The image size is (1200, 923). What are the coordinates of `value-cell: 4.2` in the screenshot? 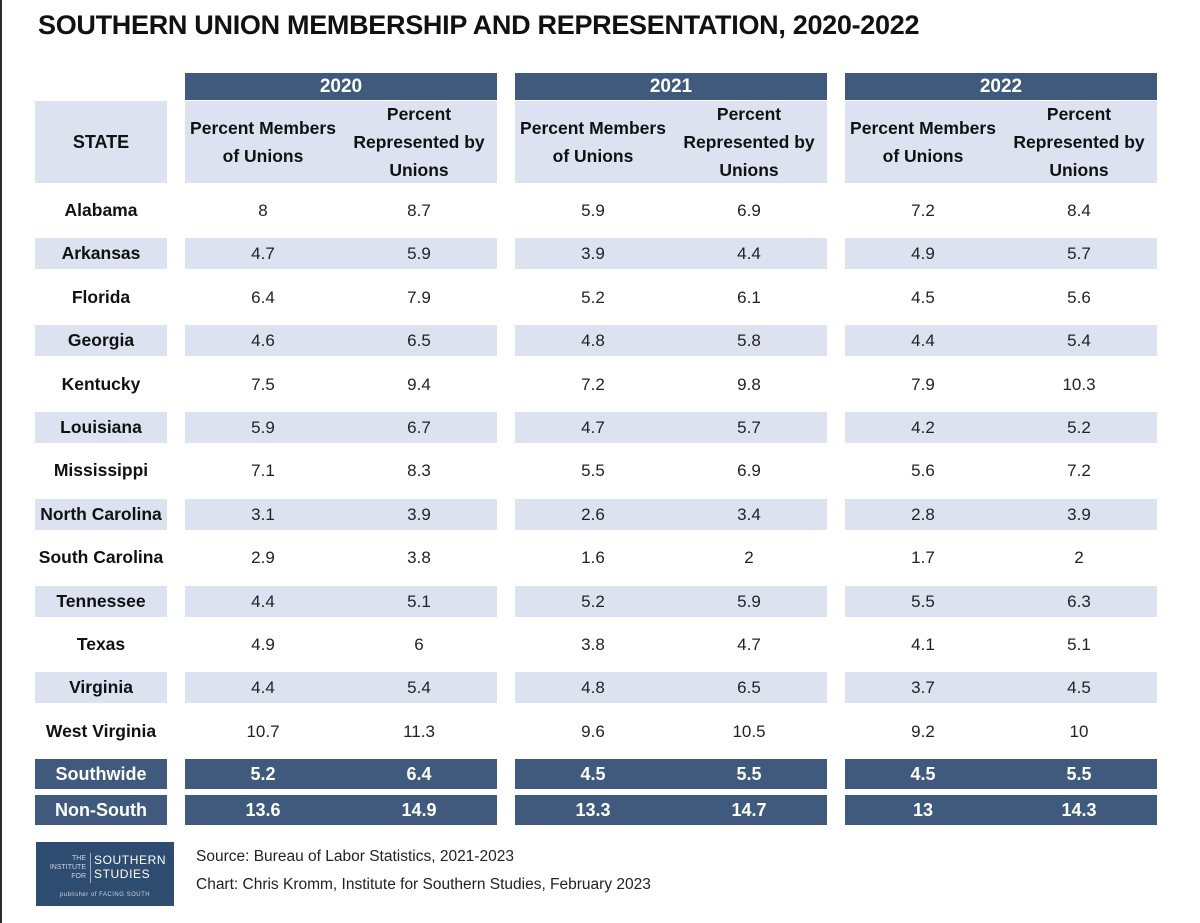 It's located at (923, 427).